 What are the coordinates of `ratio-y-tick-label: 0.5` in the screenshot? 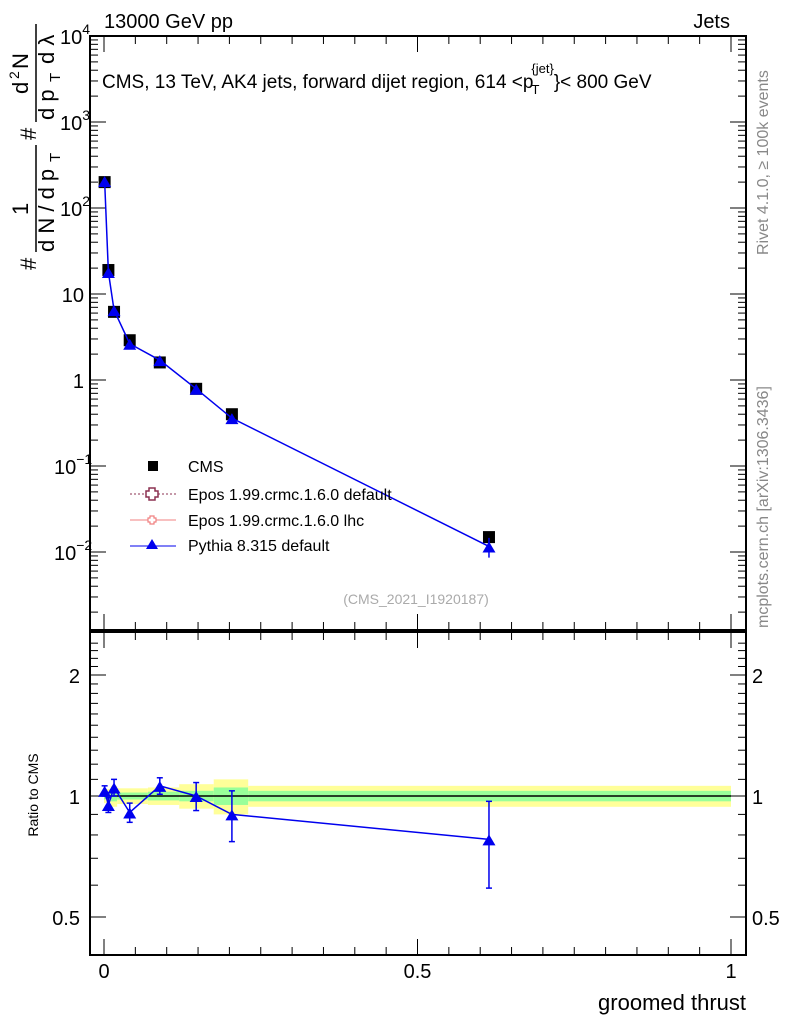 It's located at (66, 919).